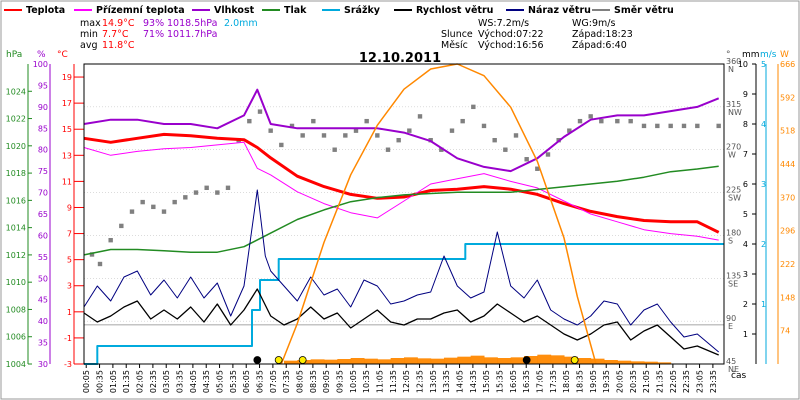  I want to click on marker-black, so click(257, 360).